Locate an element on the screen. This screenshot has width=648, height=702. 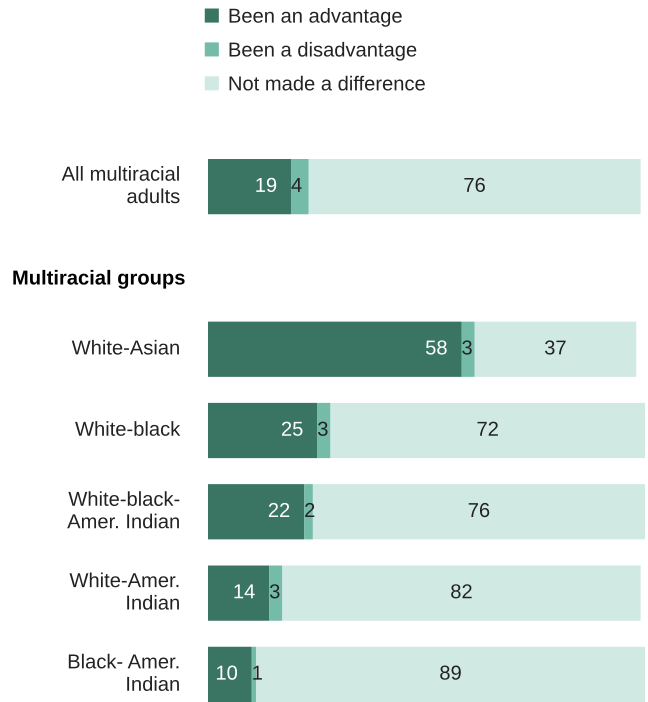
y-tick-label: White-Amer. Indian is located at coordinates (124, 591).